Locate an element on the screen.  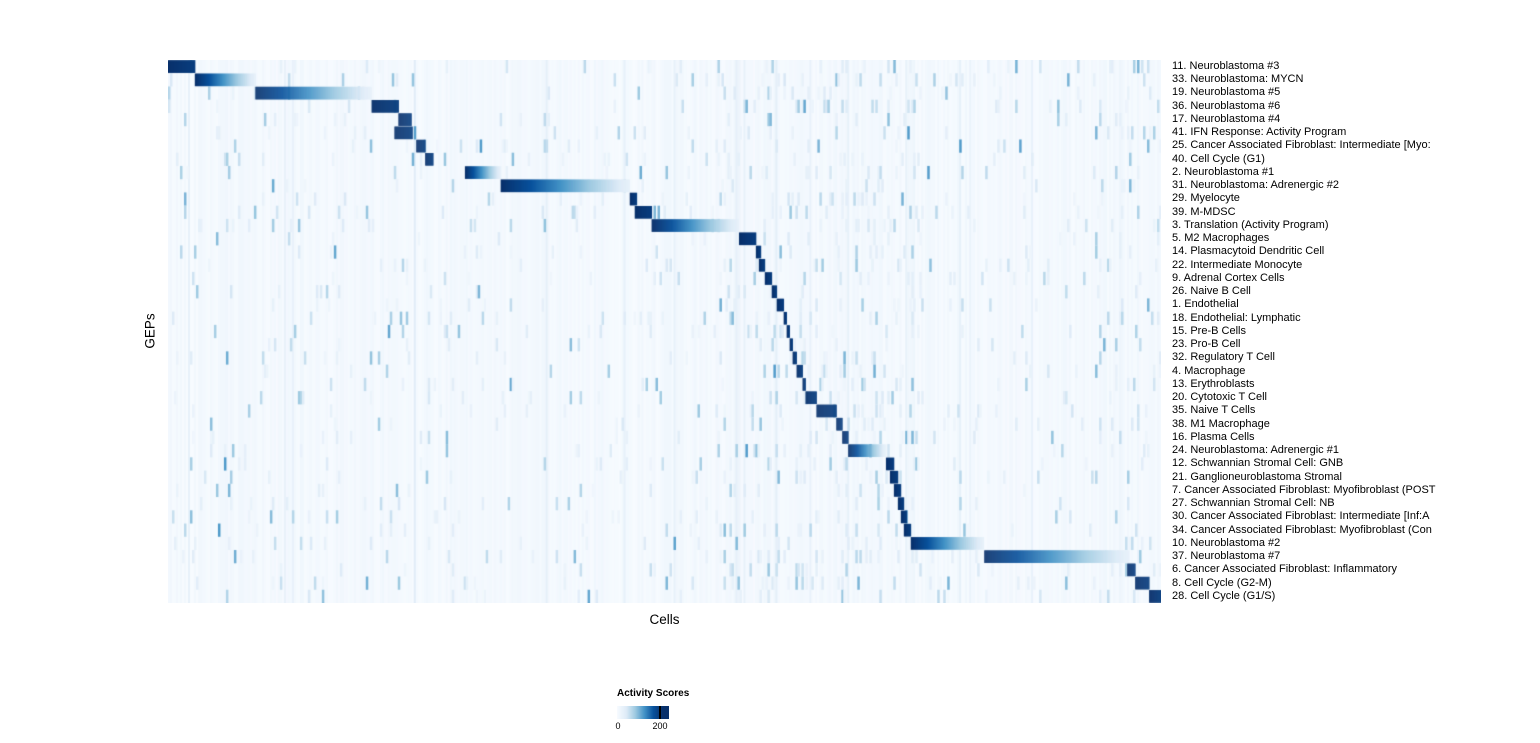
row-label: 32. Regulatory T Cell is located at coordinates (1223, 357).